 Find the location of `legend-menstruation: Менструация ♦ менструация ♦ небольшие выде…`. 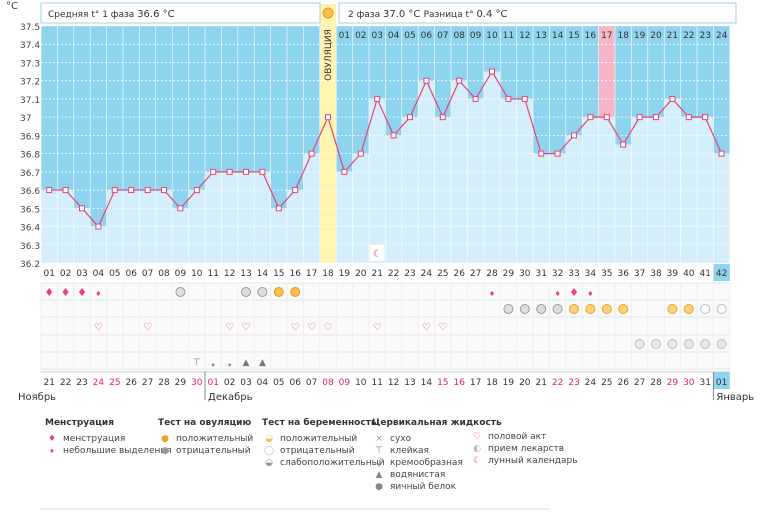

legend-menstruation: Менструация ♦ менструация ♦ небольшие выде… is located at coordinates (108, 437).